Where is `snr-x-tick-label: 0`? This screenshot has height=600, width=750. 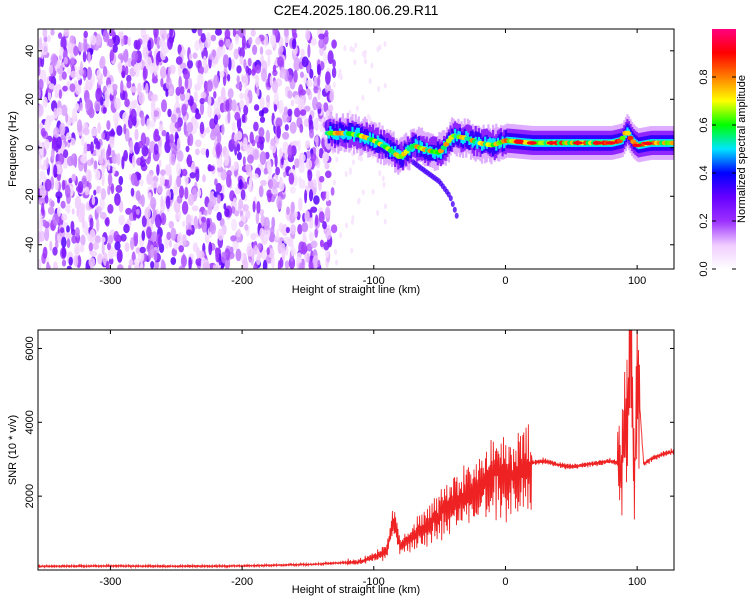
snr-x-tick-label: 0 is located at coordinates (505, 582).